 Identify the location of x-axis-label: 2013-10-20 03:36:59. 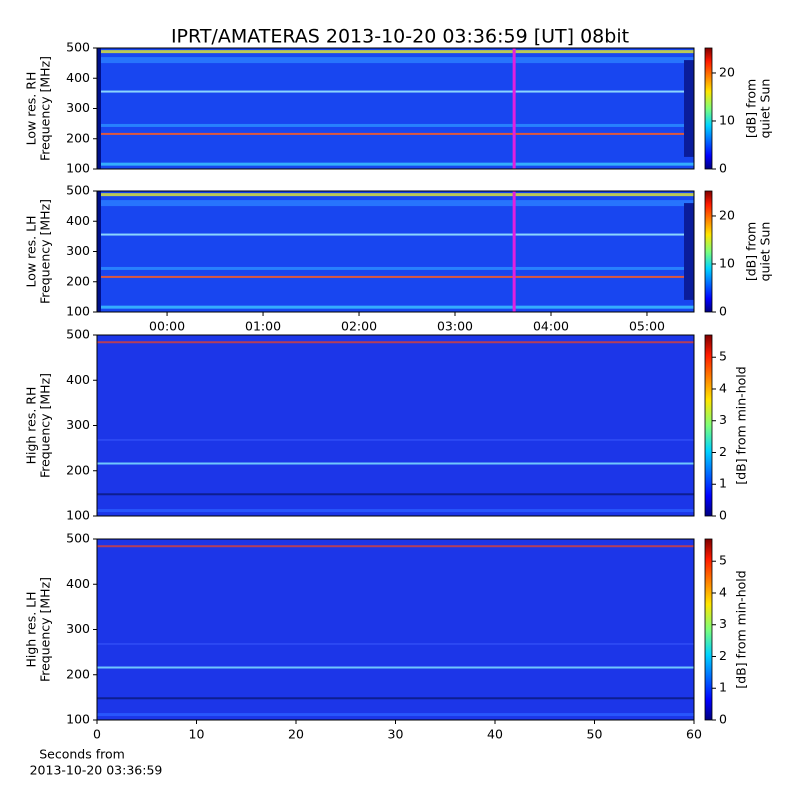
(96, 770).